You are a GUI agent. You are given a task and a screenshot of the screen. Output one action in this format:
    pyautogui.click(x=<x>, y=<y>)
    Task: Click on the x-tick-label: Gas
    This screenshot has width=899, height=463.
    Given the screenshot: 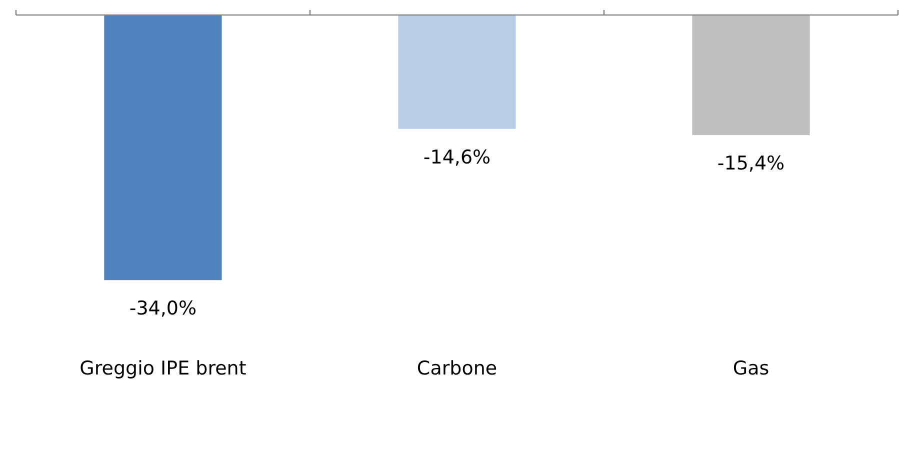 What is the action you would take?
    pyautogui.click(x=751, y=369)
    